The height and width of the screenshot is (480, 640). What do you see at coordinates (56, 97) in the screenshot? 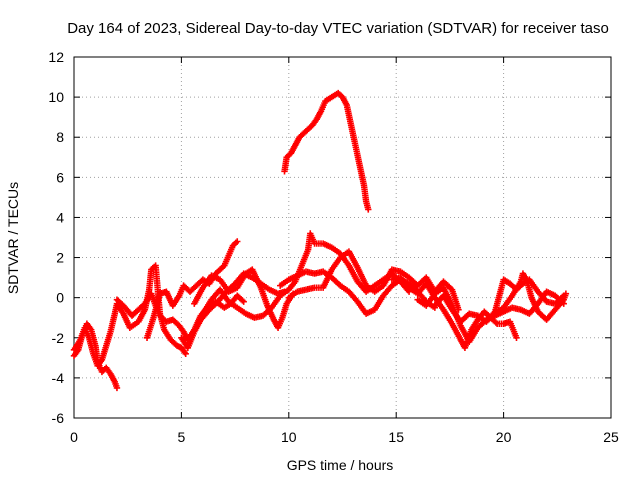
I see `y-tick-label: 10` at bounding box center [56, 97].